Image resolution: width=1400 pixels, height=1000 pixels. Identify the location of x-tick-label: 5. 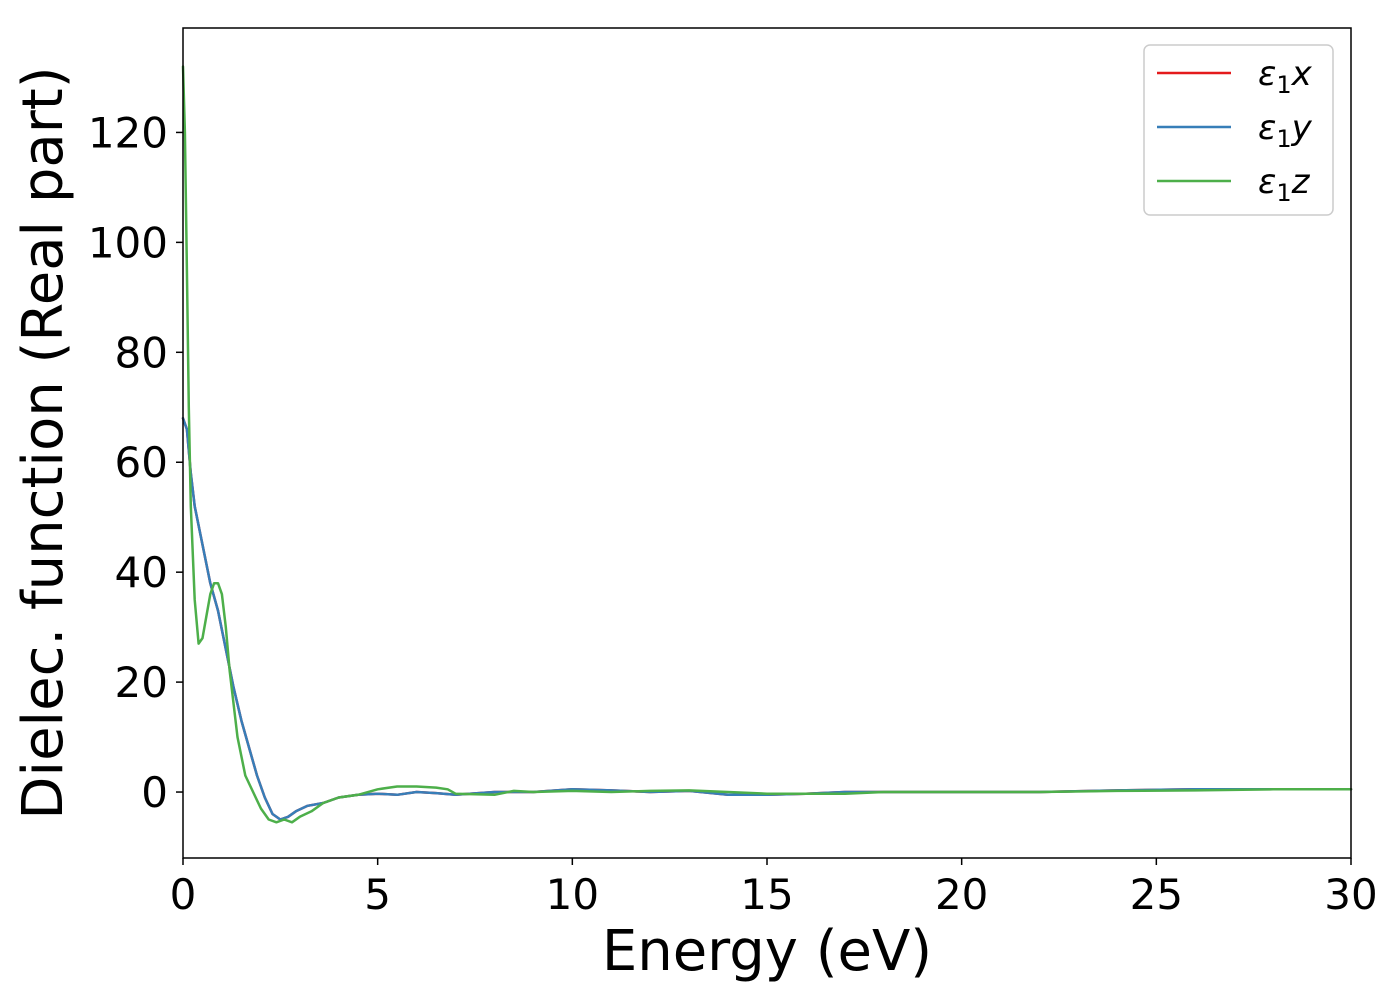
(377, 894).